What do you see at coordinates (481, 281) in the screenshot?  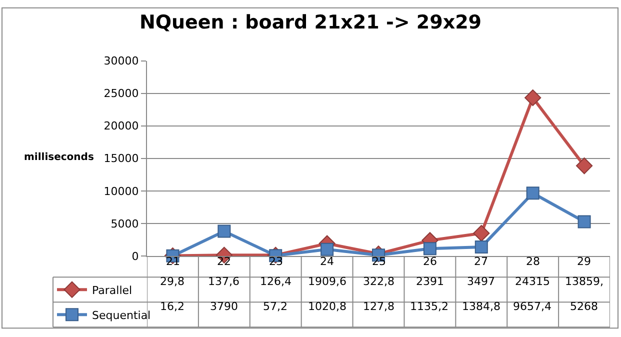 I see `data-label: 3497` at bounding box center [481, 281].